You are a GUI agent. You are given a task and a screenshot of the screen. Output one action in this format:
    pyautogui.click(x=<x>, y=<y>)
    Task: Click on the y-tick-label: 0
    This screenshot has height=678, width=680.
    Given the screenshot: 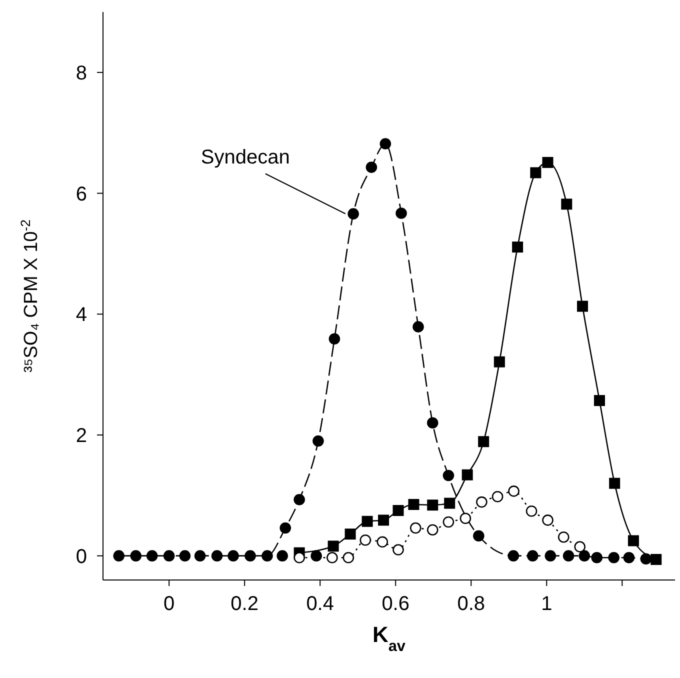 What is the action you would take?
    pyautogui.click(x=81, y=557)
    